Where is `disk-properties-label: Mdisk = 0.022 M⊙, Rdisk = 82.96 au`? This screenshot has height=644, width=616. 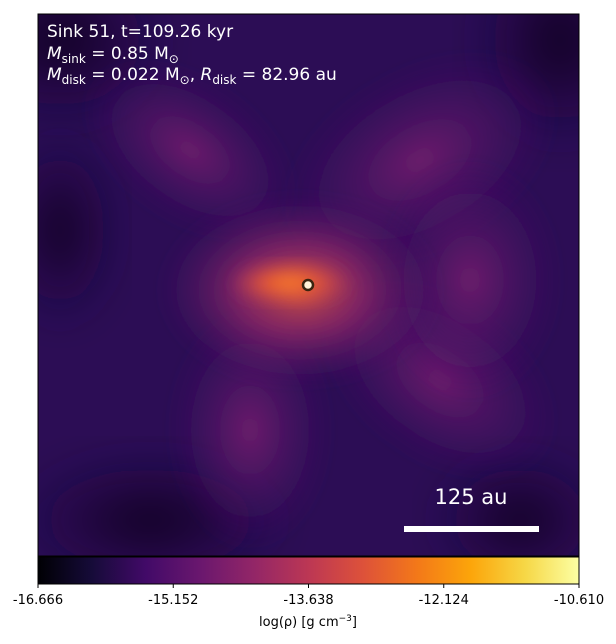 disk-properties-label: Mdisk = 0.022 M⊙, Rdisk = 82.96 au is located at coordinates (192, 76).